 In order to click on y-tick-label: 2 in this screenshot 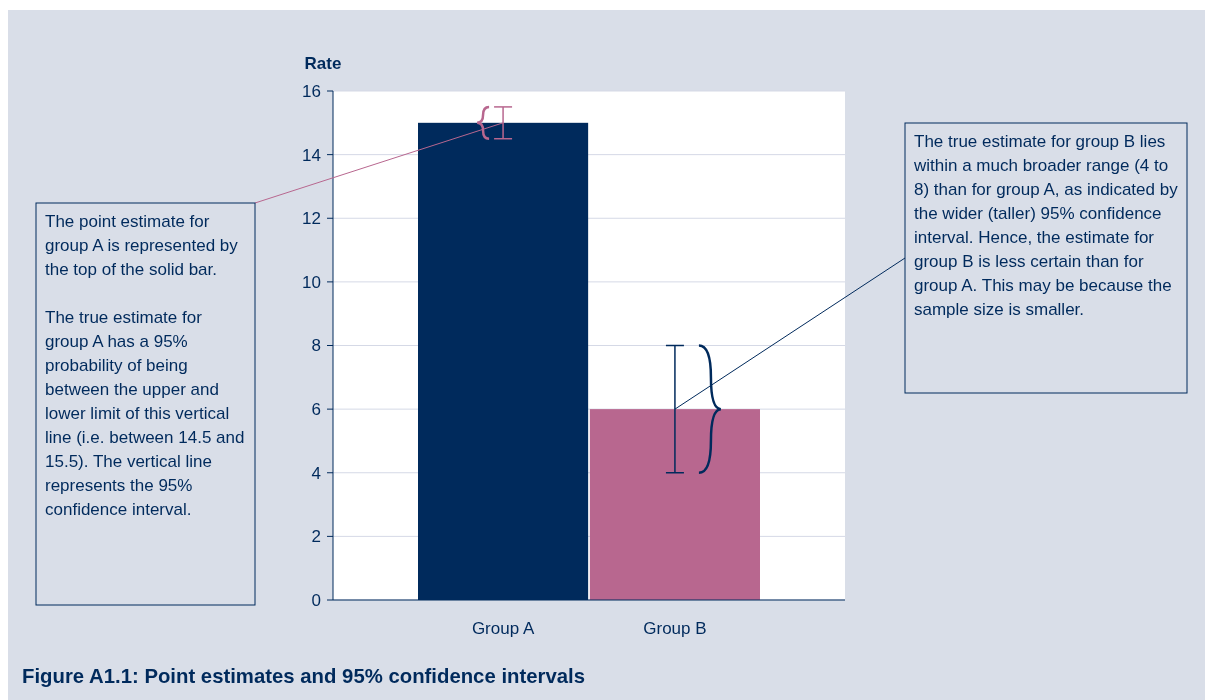, I will do `click(316, 537)`.